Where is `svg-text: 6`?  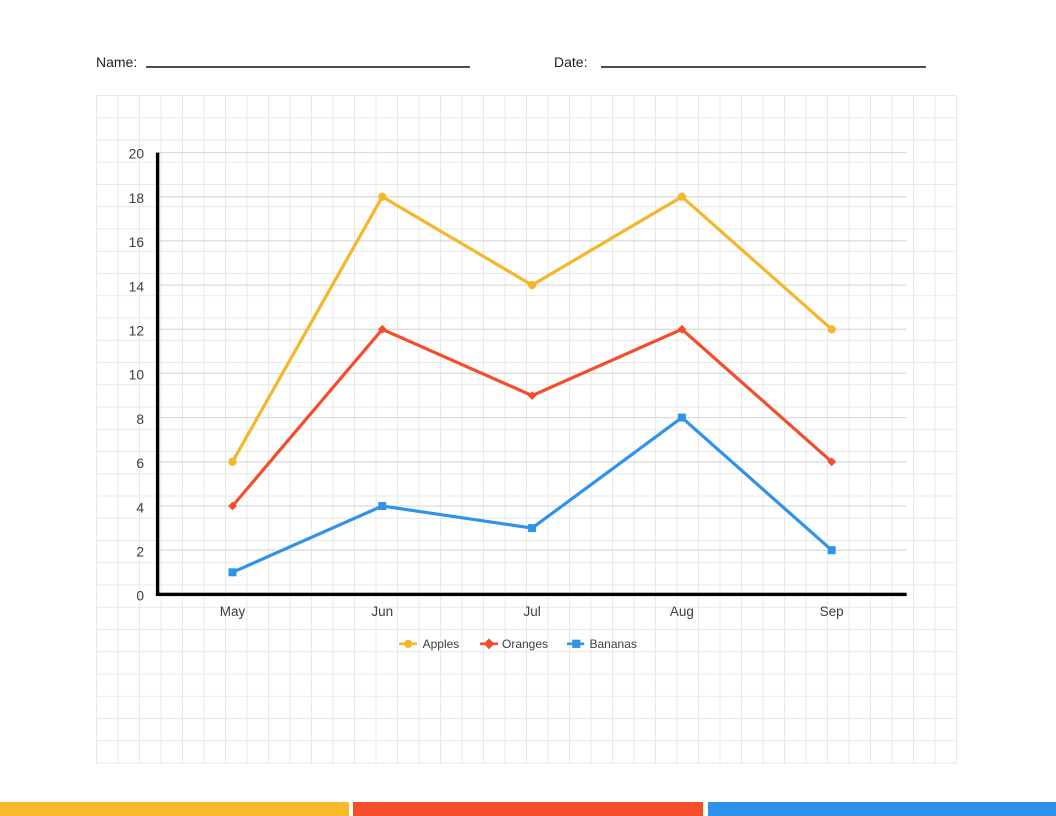 svg-text: 6 is located at coordinates (140, 463).